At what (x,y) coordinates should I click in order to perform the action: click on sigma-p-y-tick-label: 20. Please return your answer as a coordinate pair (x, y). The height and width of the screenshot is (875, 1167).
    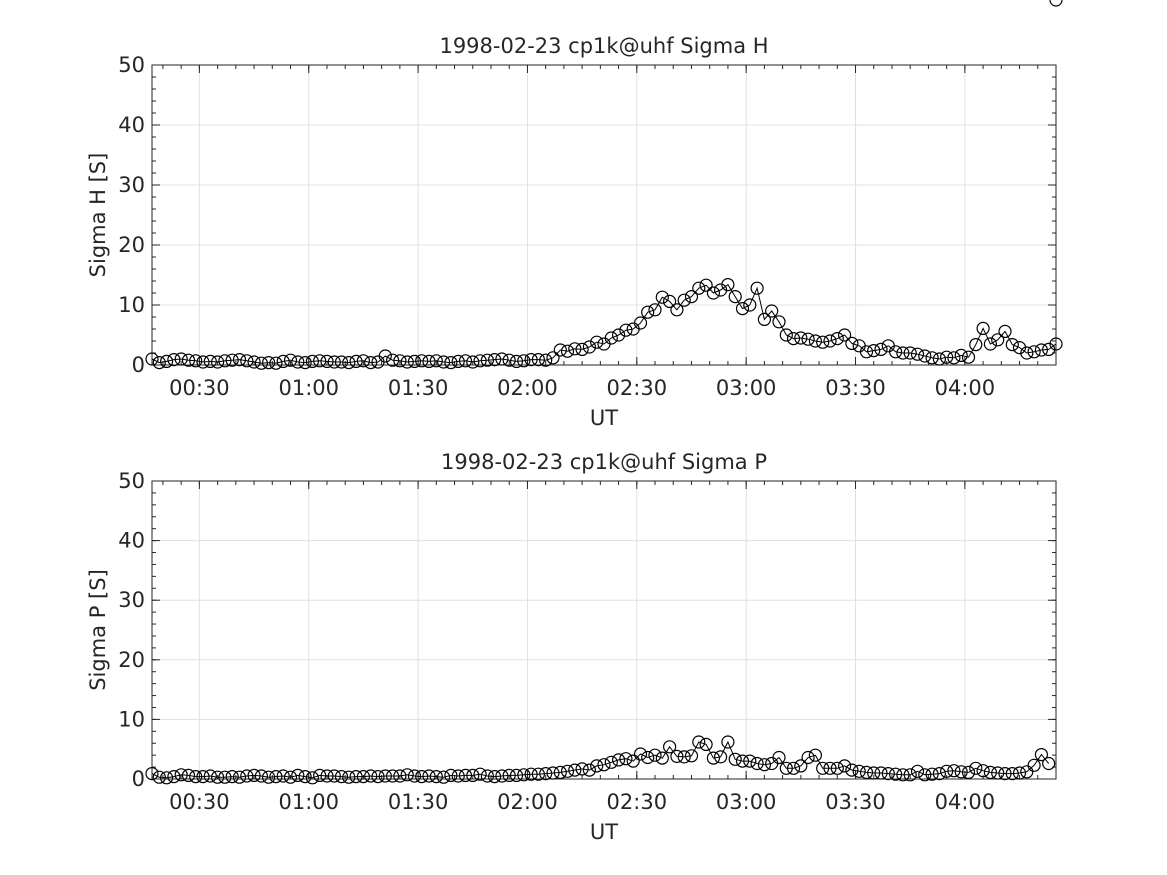
    Looking at the image, I should click on (131, 660).